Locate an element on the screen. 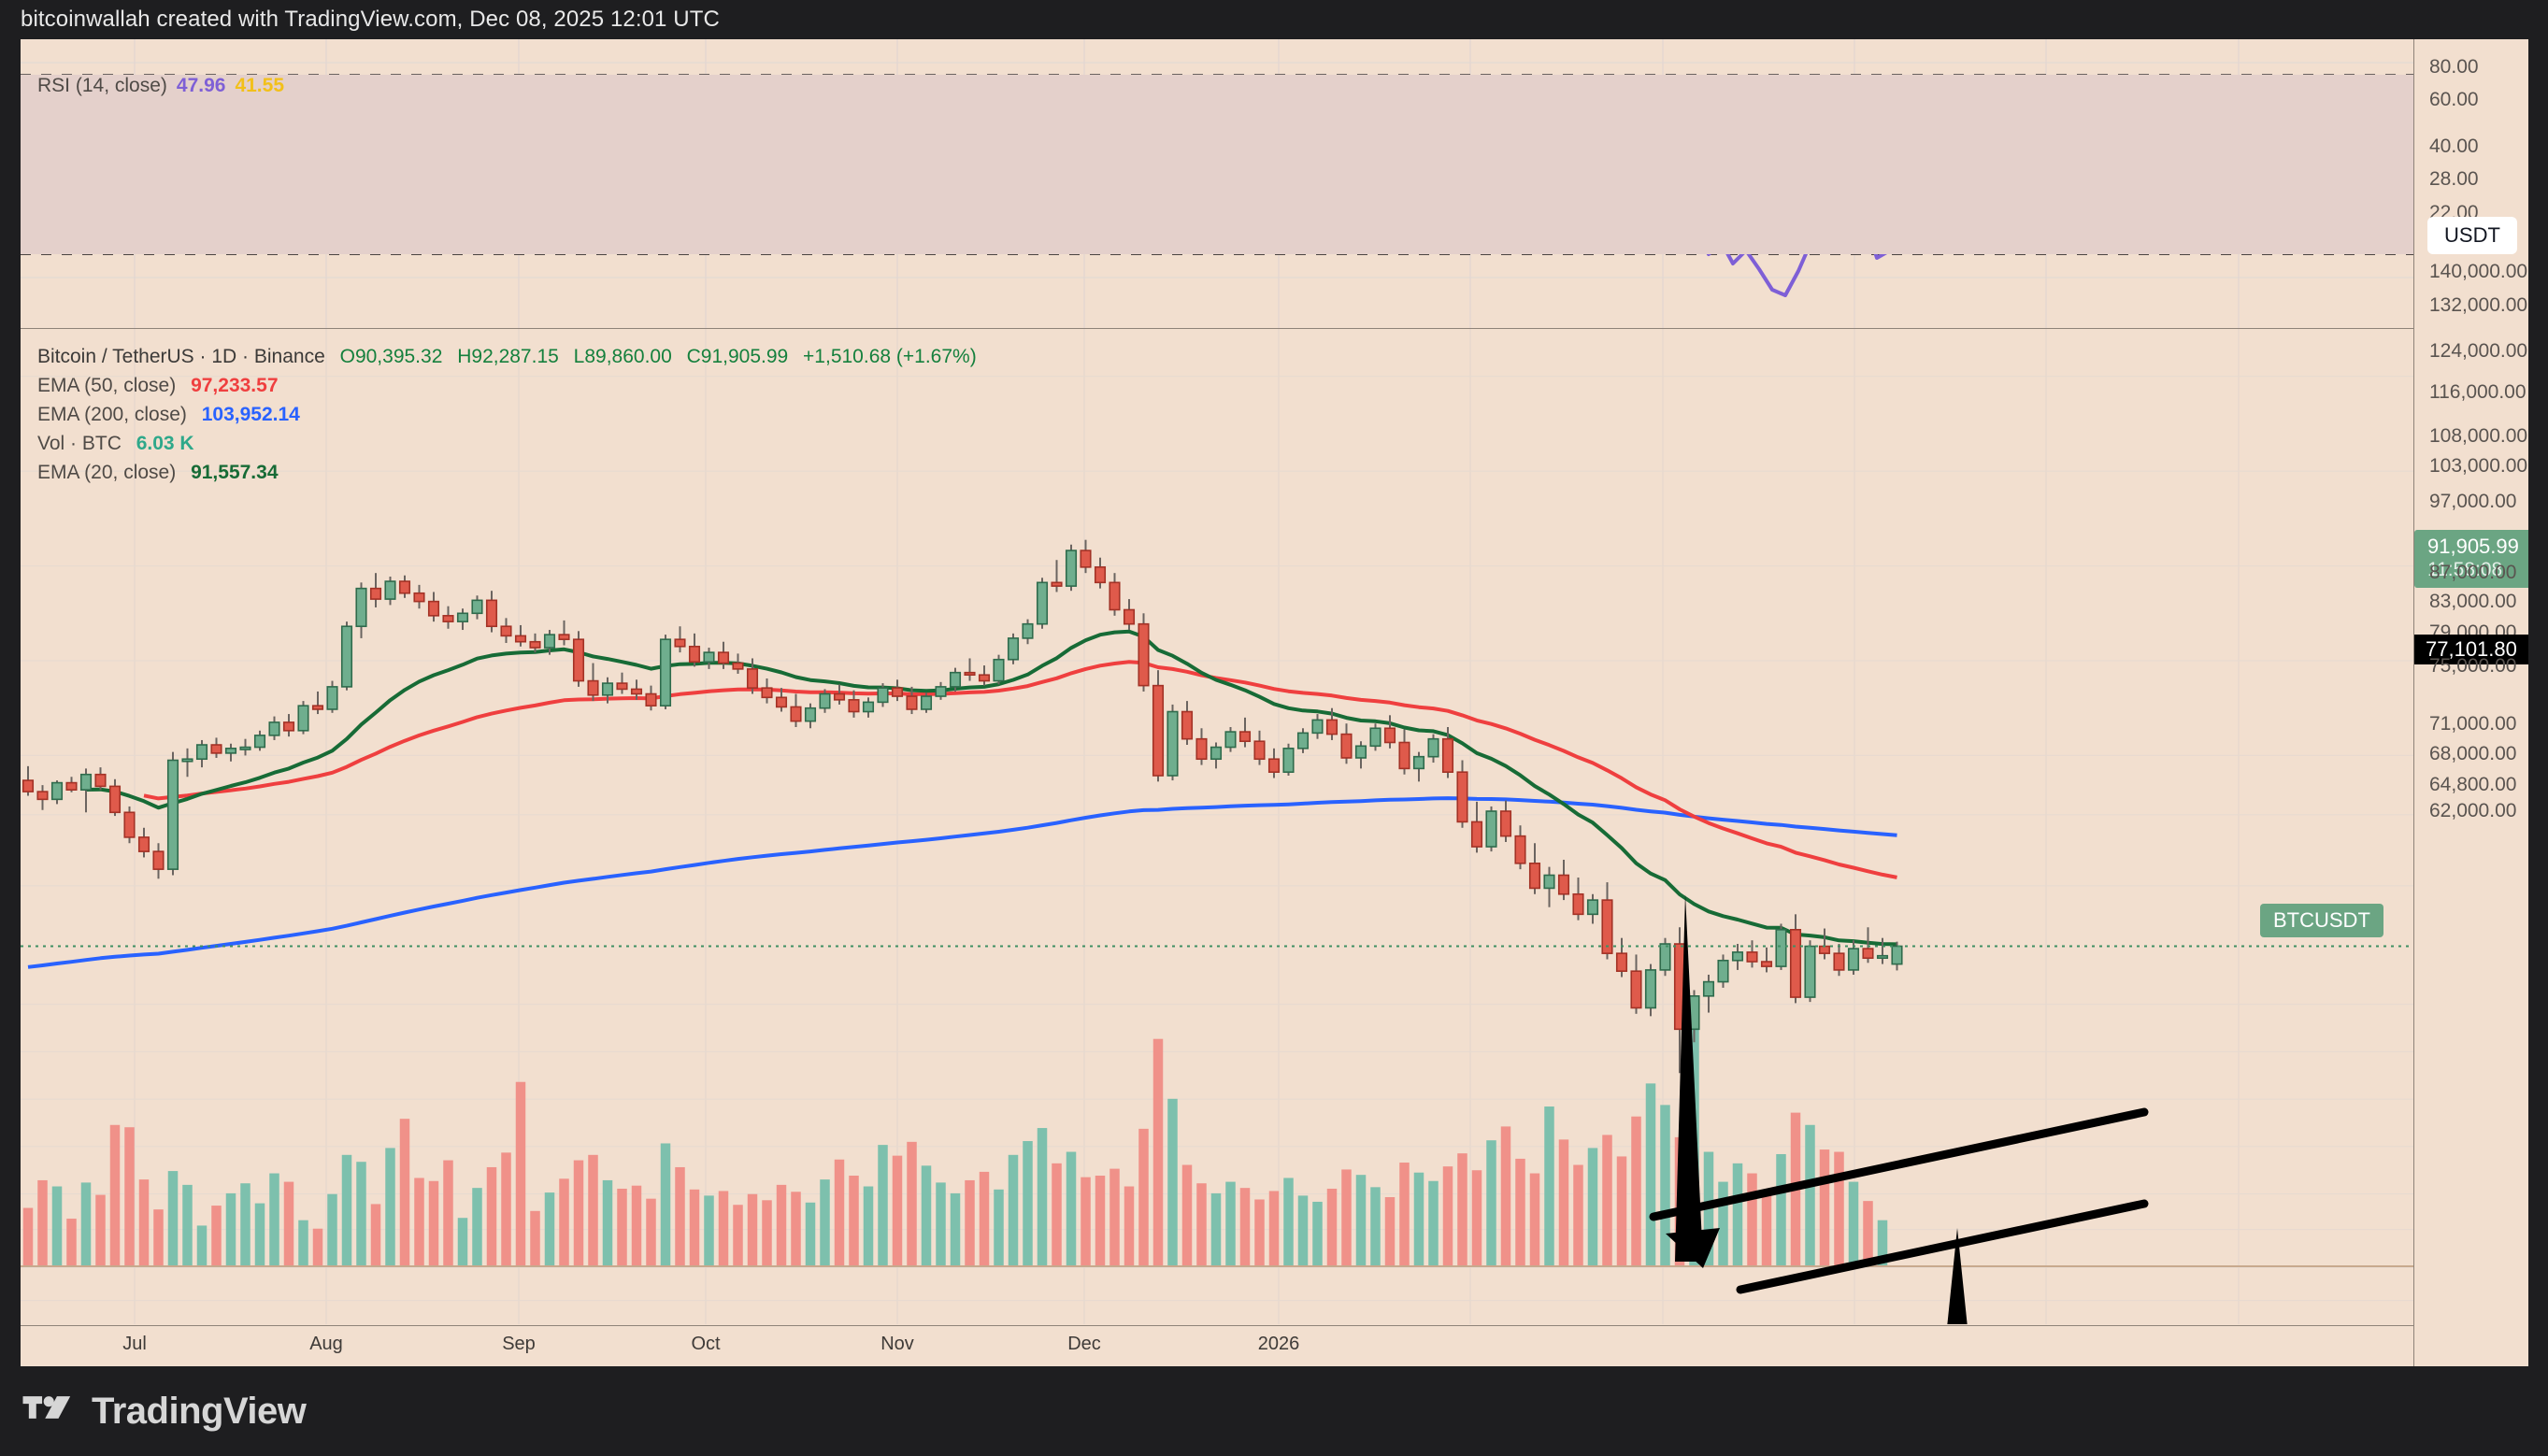 This screenshot has height=1456, width=2548. legend-row-ema20: EMA (20, close) 91,557.34 is located at coordinates (507, 472).